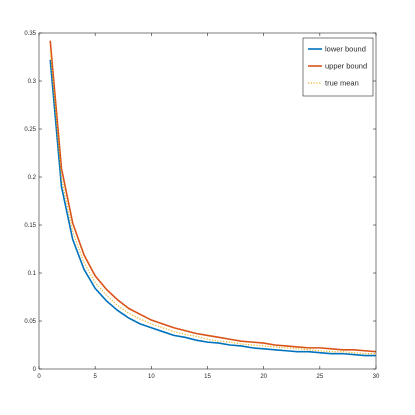 This screenshot has height=415, width=415. I want to click on legend: lower bound upper bound true mean, so click(338, 67).